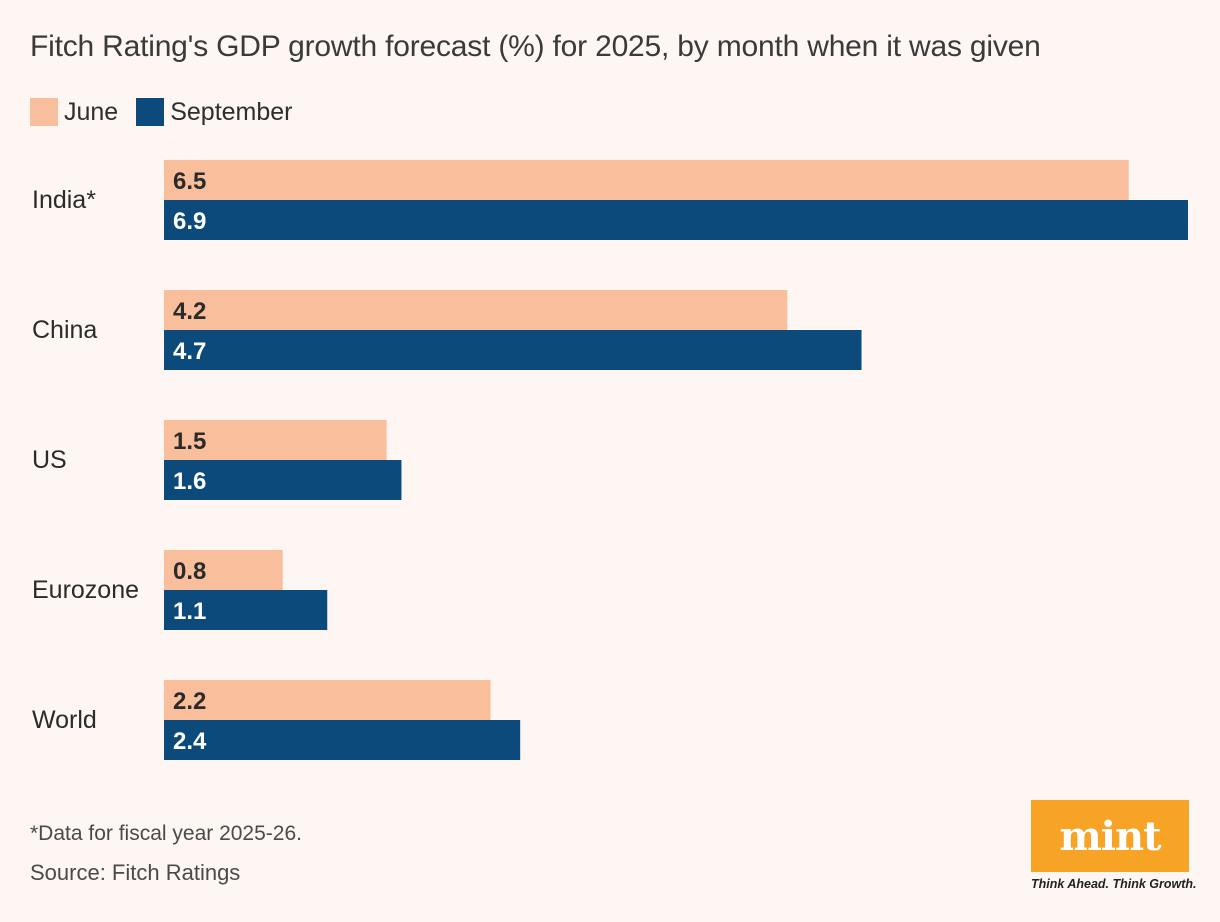  Describe the element at coordinates (64, 720) in the screenshot. I see `category-label-world: World` at that location.